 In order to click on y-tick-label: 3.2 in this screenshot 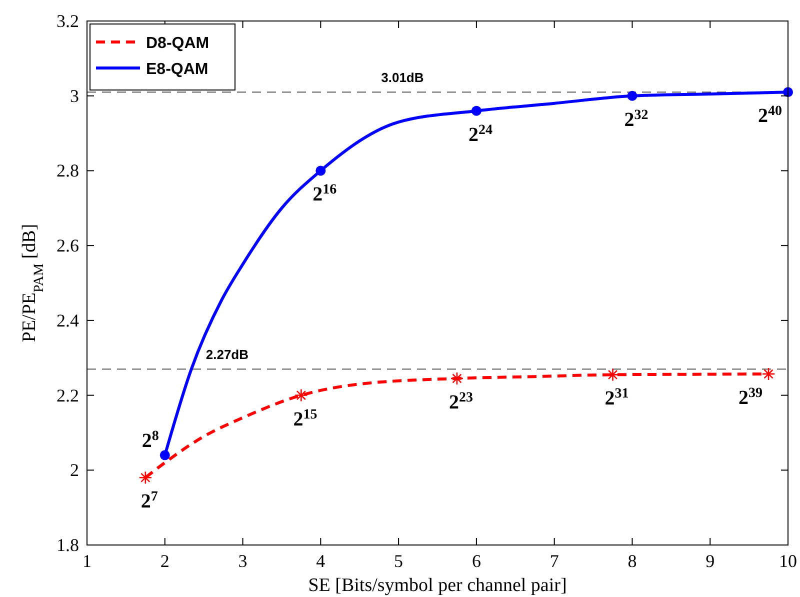, I will do `click(67, 21)`.